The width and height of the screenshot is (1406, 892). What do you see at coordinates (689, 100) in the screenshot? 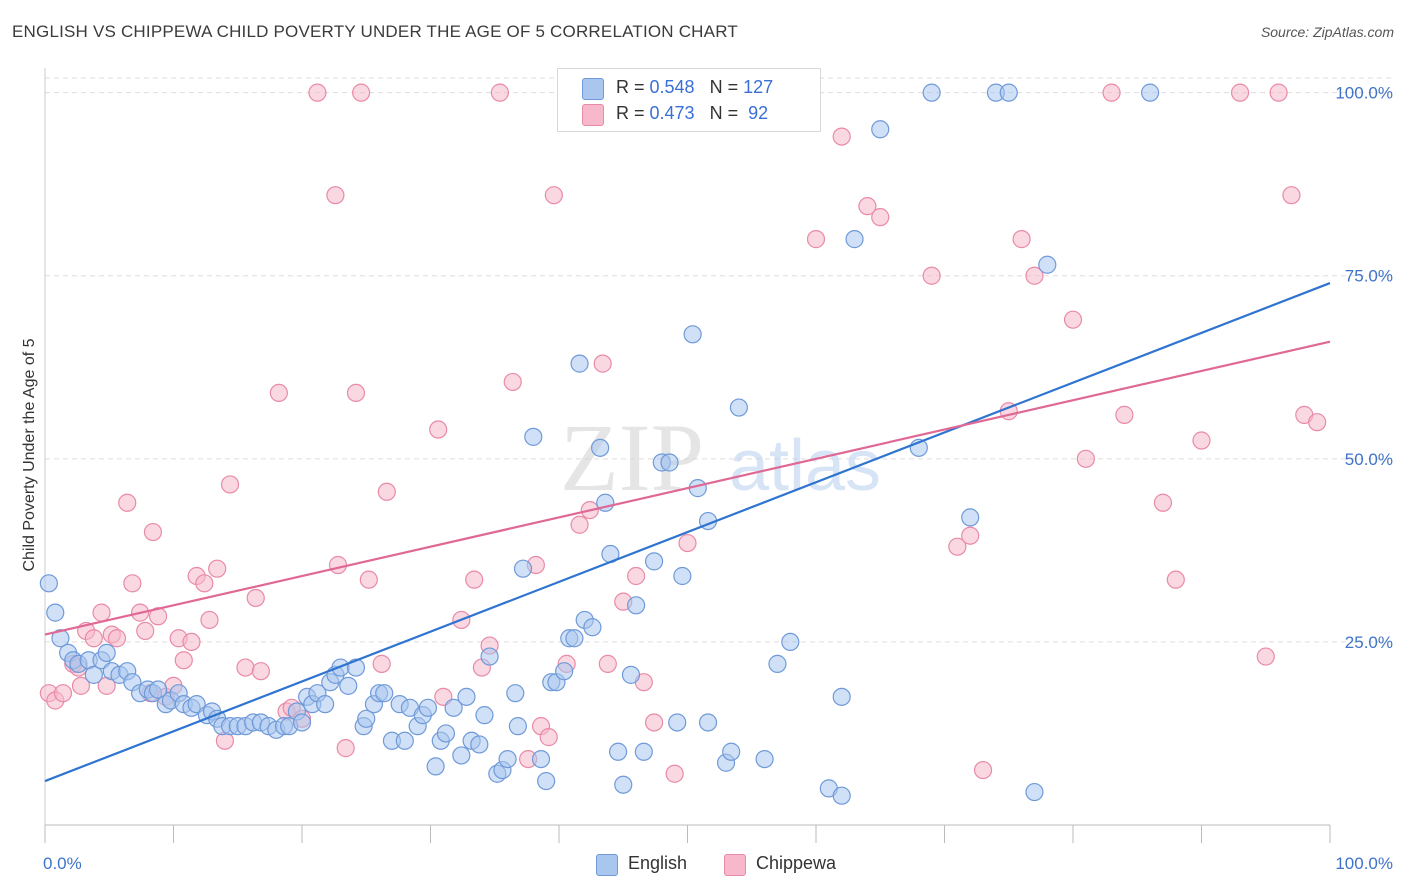
I see `legend-box: R = 0.548 N = 127 R = 0.473 N = 92` at bounding box center [689, 100].